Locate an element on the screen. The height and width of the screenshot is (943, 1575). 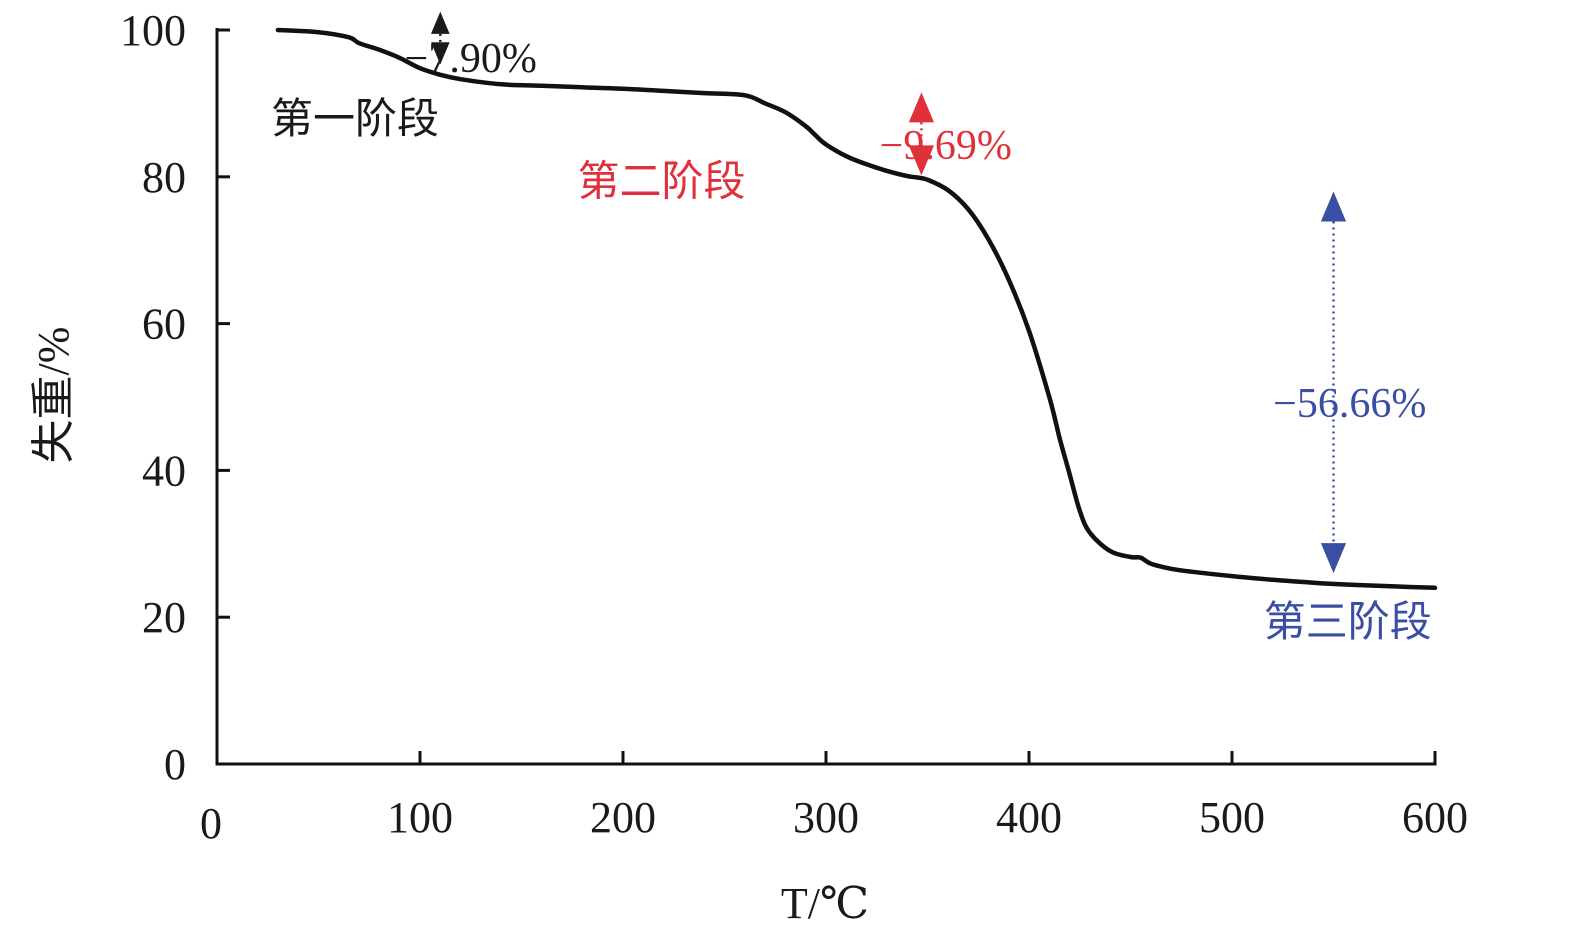
x-tick-label: 500 is located at coordinates (1232, 817).